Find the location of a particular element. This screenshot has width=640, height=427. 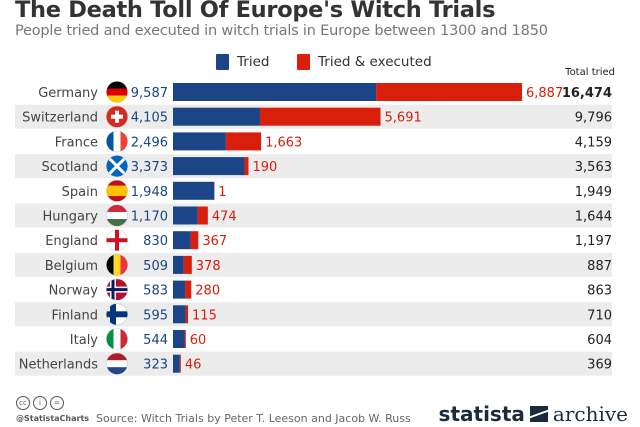

tried-value-label: 323 is located at coordinates (155, 365).